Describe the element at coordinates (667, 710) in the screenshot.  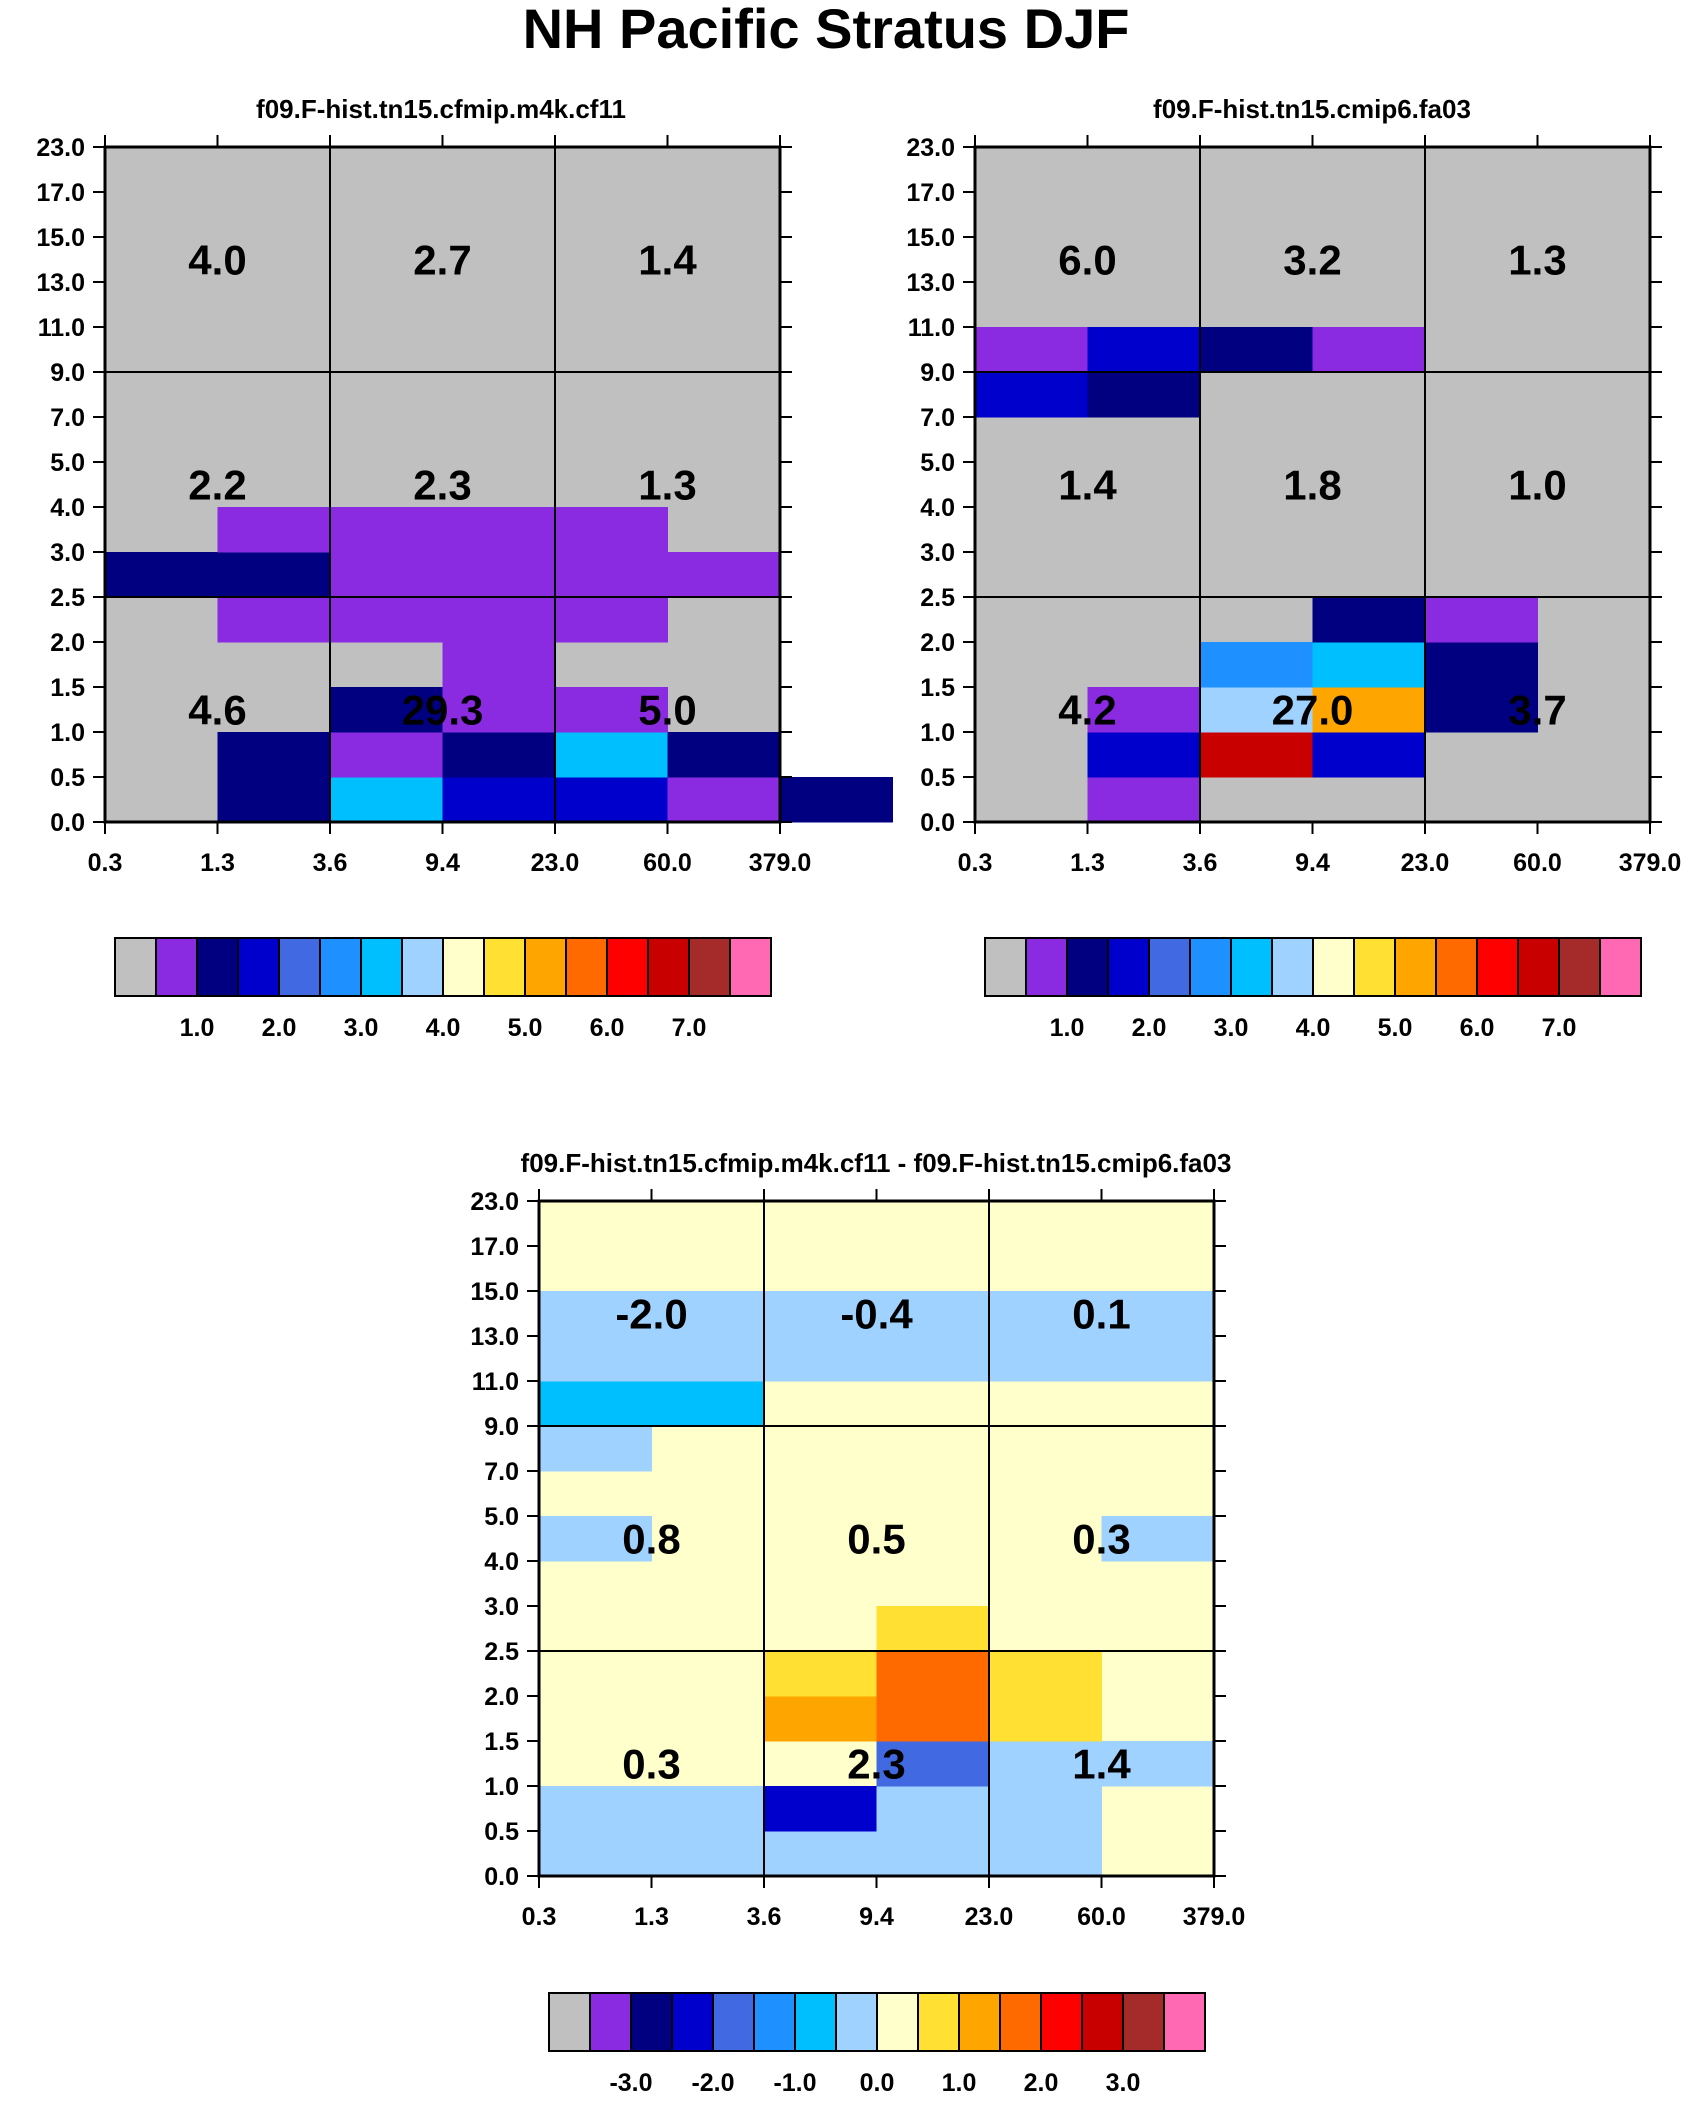
I see `block-value-label: 5.0` at that location.